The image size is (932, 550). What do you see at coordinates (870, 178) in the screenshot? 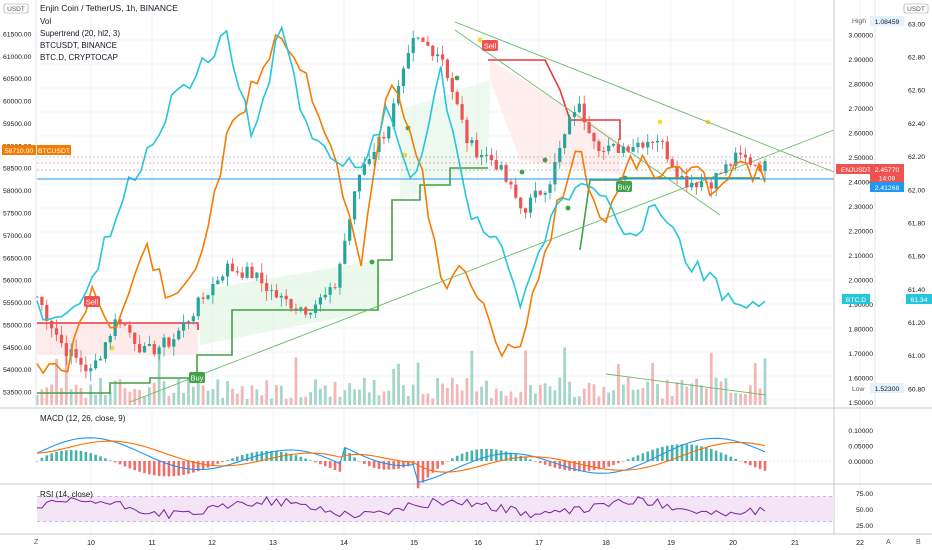
I see `enj-price-badge: ENJUSDT 2.45770 14:09 2.41268` at bounding box center [870, 178].